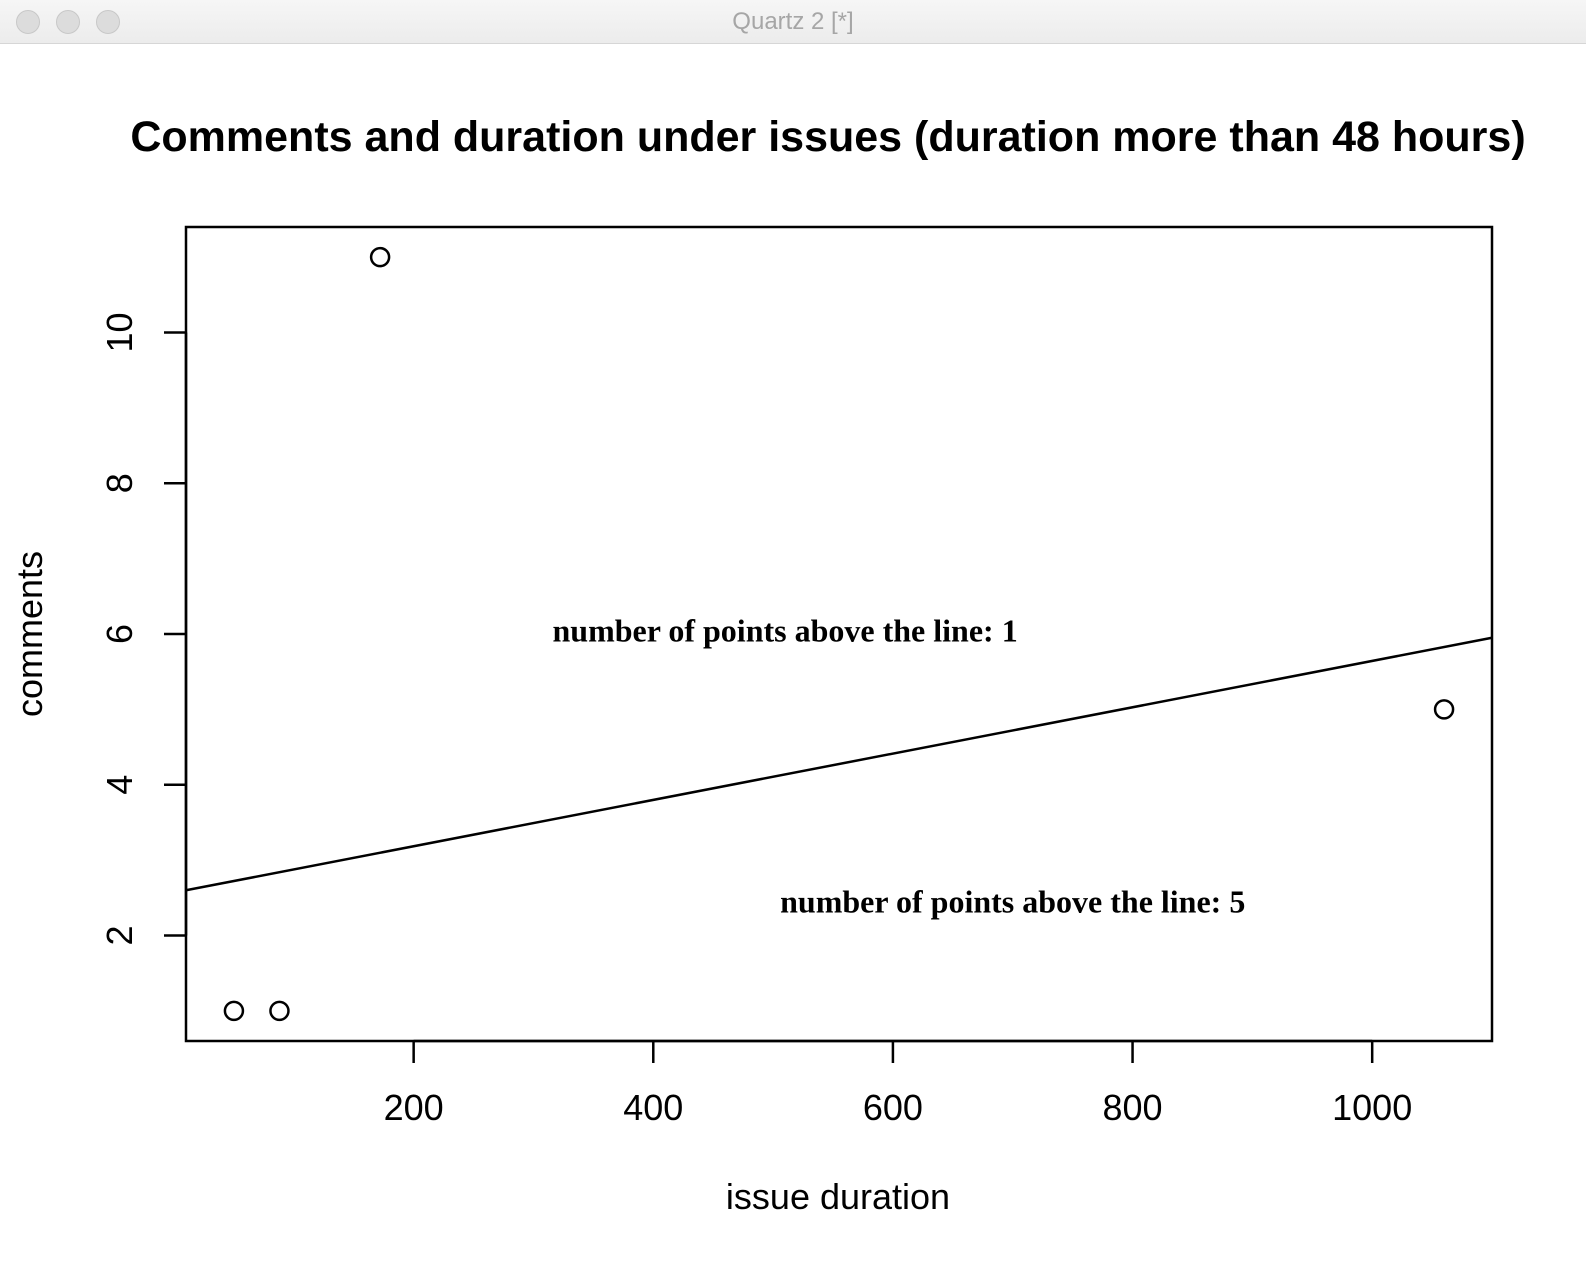  Describe the element at coordinates (784, 630) in the screenshot. I see `annotation-label: number of points above the line: 1` at that location.